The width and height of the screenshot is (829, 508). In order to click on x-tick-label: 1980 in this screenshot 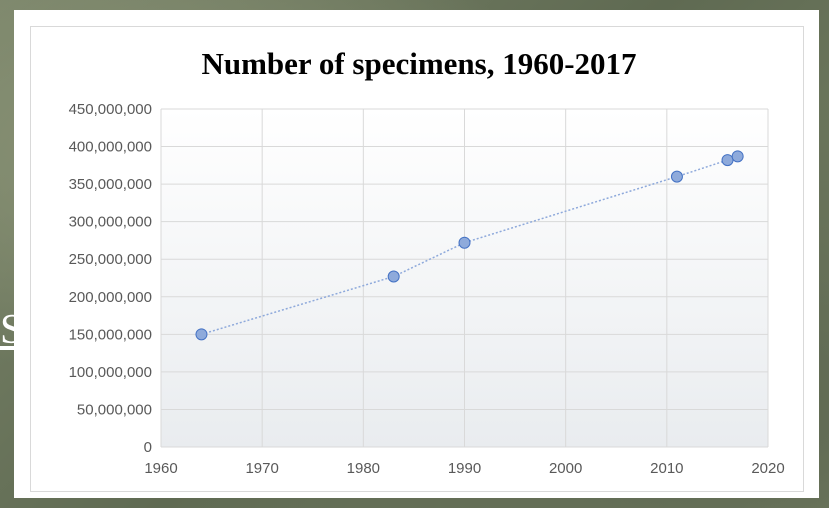, I will do `click(363, 468)`.